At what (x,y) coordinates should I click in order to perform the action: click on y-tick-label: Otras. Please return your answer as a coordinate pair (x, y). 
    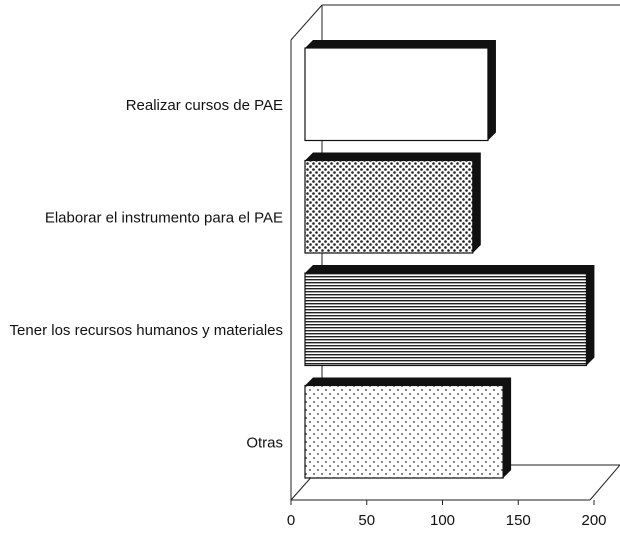
    Looking at the image, I should click on (264, 443).